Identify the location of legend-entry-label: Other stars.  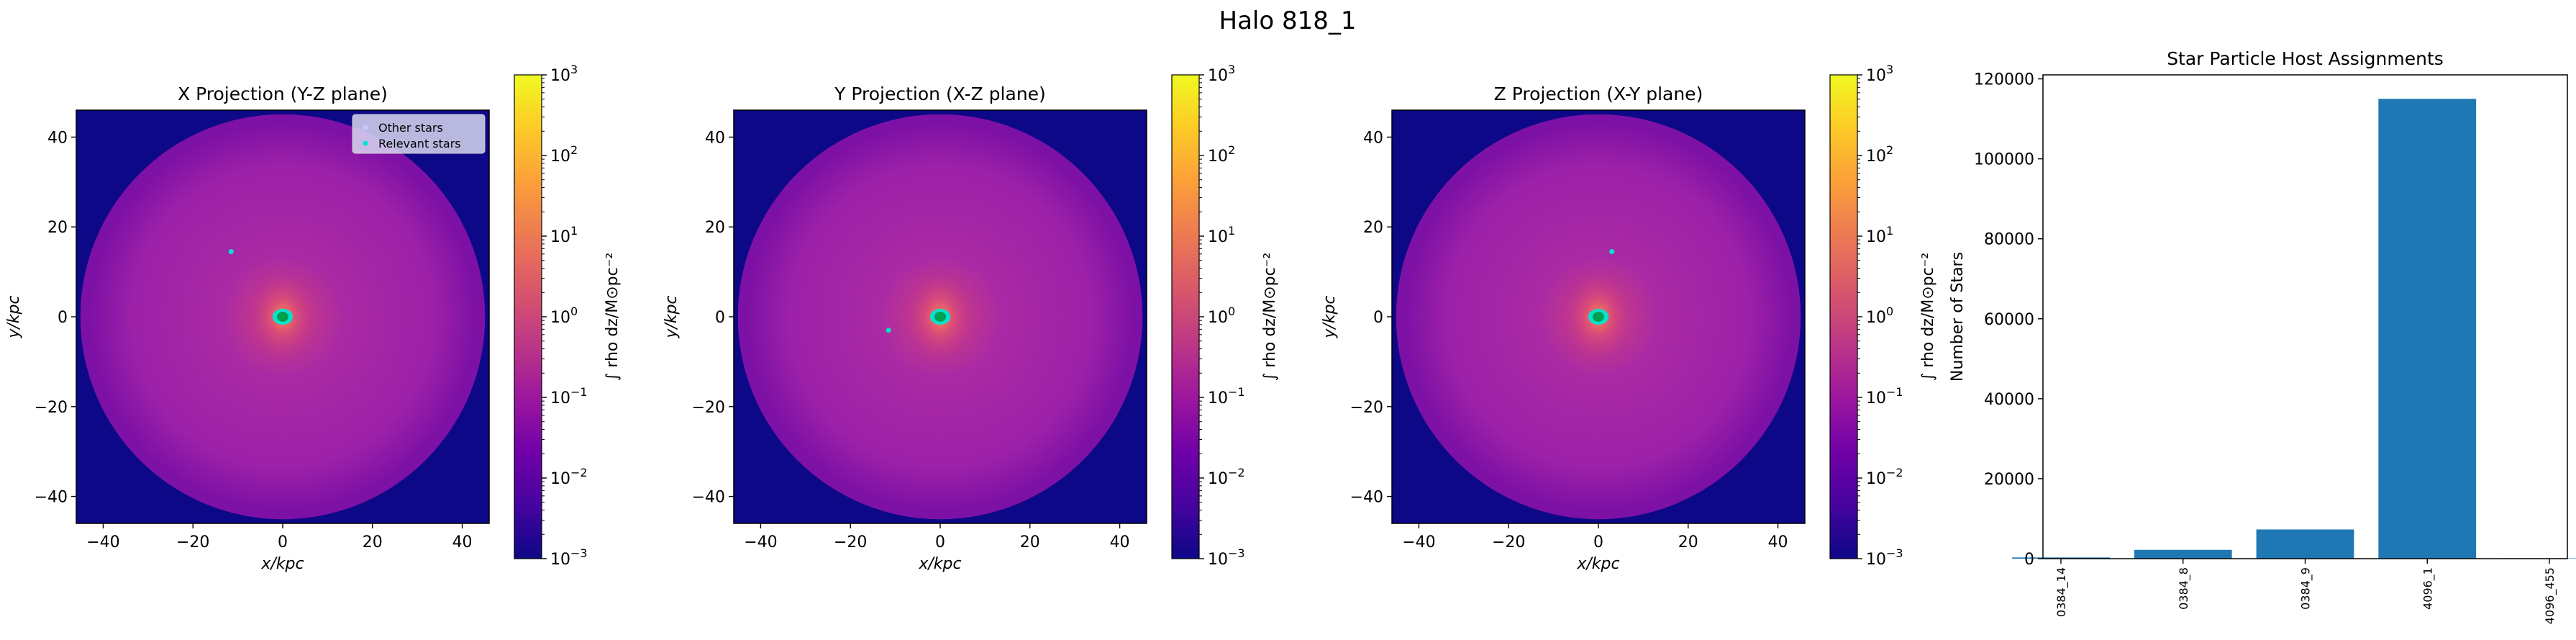
(410, 128).